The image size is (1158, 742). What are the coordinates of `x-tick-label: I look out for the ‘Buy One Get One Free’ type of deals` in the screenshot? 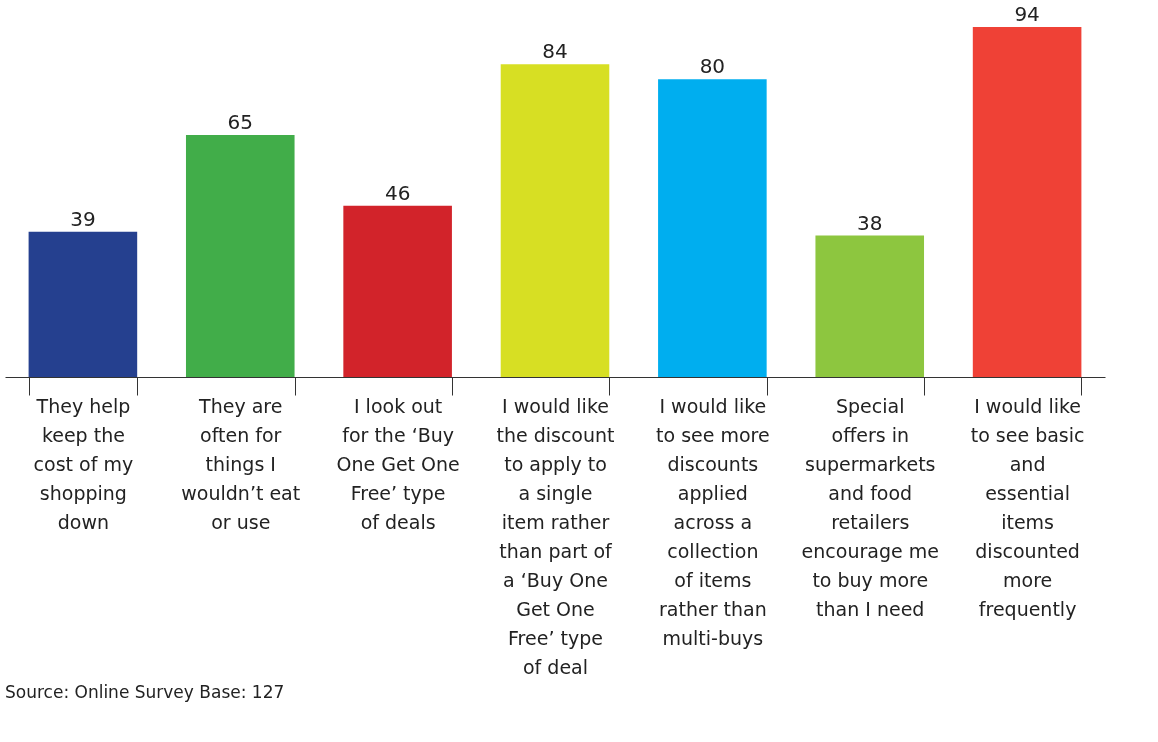 It's located at (398, 463).